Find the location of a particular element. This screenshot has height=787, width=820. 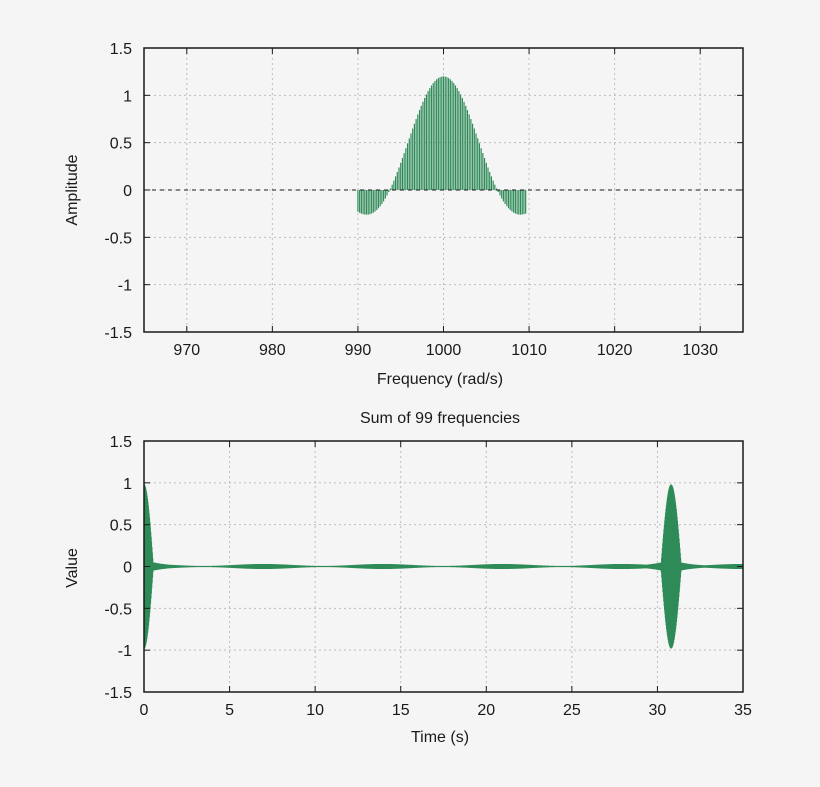

x-tick-label: 1000 is located at coordinates (444, 350).